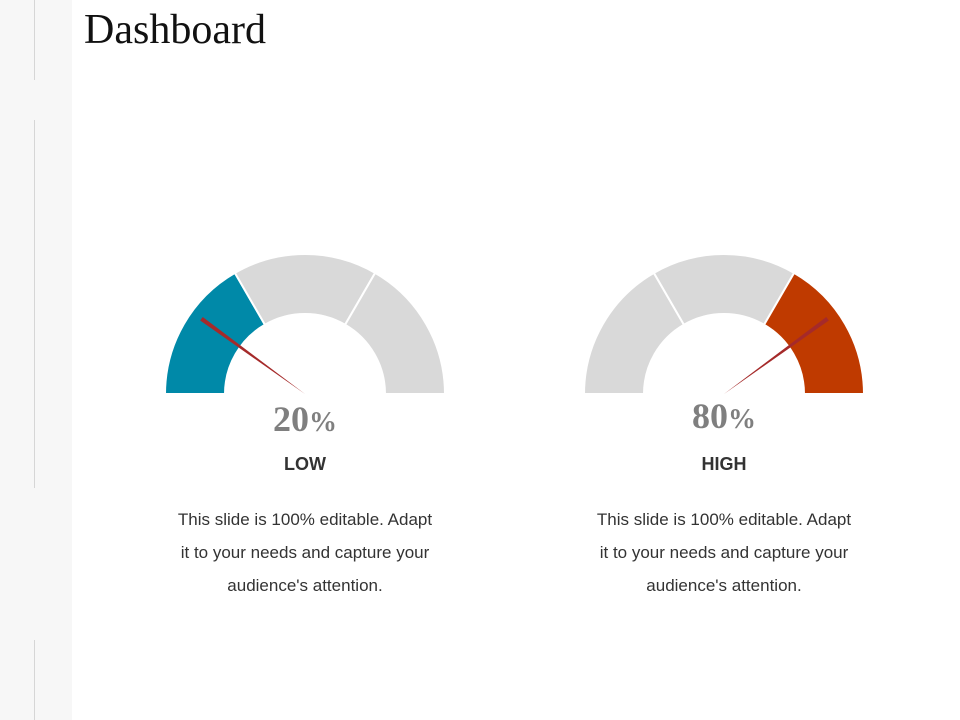 Image resolution: width=960 pixels, height=720 pixels. Describe the element at coordinates (710, 416) in the screenshot. I see `gauge-high-value: 80` at that location.